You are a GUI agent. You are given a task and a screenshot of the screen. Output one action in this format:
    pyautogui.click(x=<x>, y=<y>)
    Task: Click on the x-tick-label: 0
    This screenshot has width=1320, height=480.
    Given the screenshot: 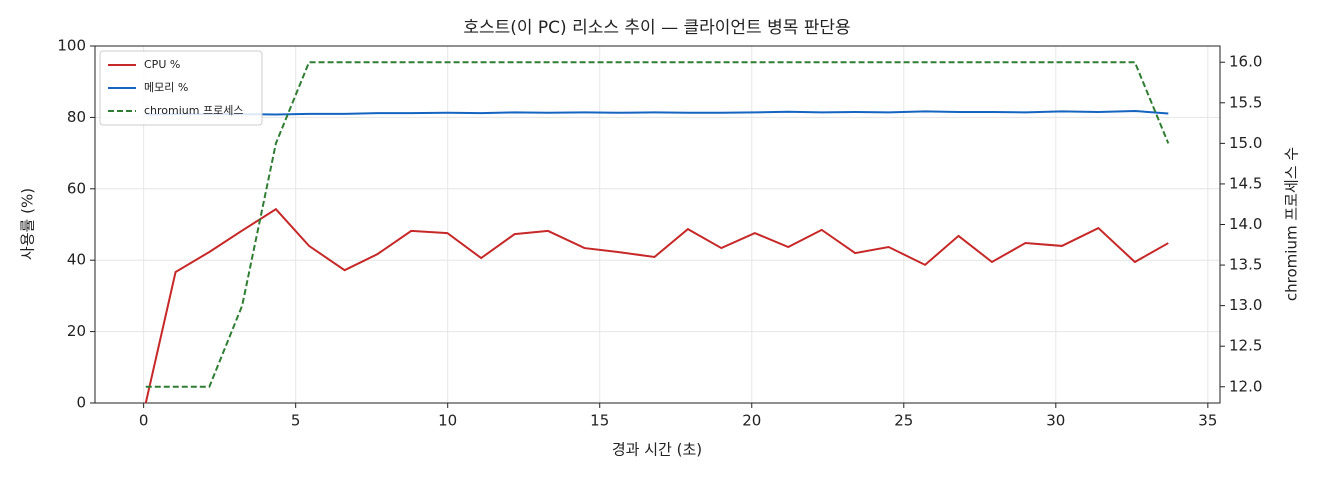 What is the action you would take?
    pyautogui.click(x=144, y=421)
    